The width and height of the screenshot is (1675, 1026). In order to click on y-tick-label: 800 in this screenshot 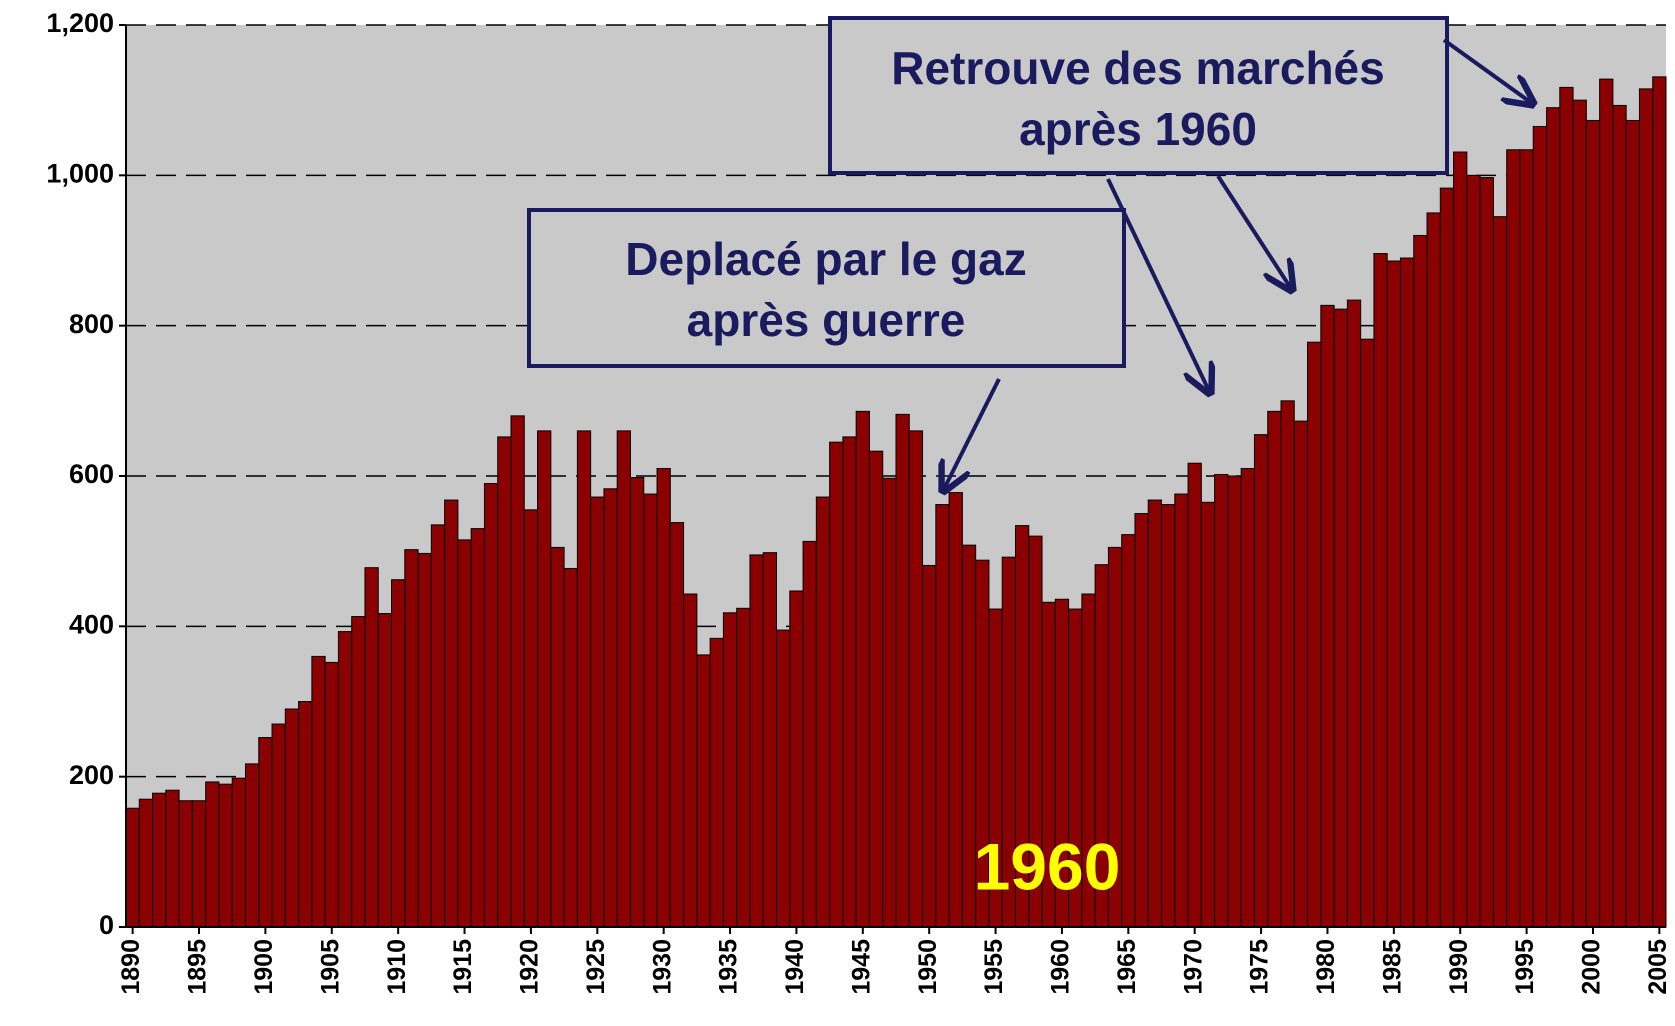, I will do `click(91, 324)`.